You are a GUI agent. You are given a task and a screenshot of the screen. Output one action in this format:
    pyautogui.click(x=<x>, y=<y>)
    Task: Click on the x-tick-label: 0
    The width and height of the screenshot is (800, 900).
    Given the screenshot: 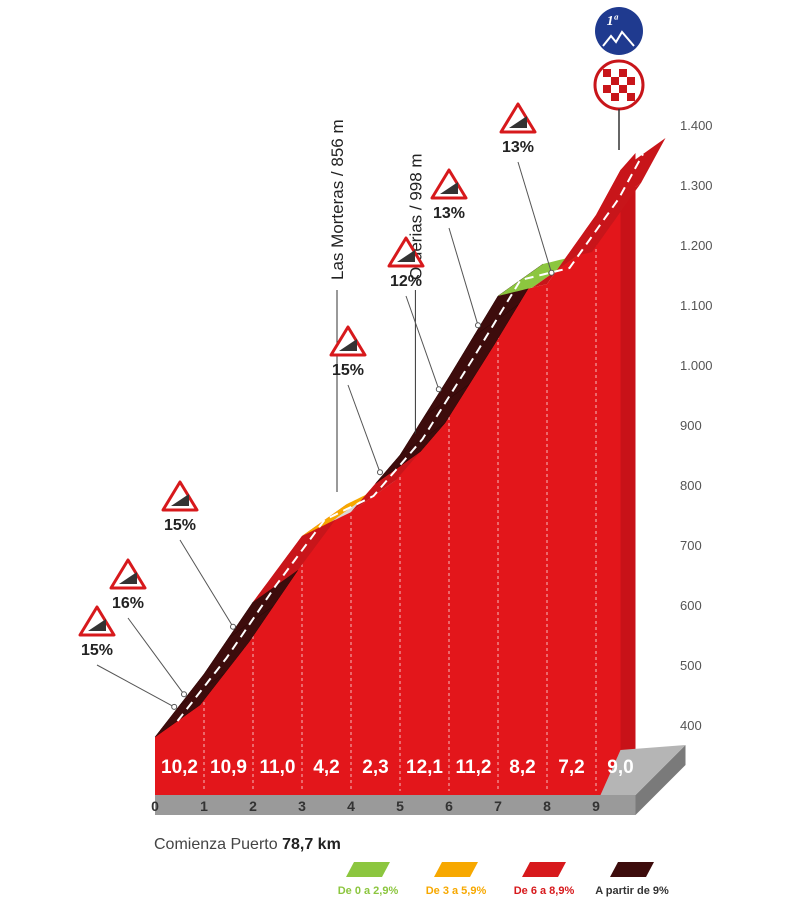 What is the action you would take?
    pyautogui.click(x=155, y=806)
    